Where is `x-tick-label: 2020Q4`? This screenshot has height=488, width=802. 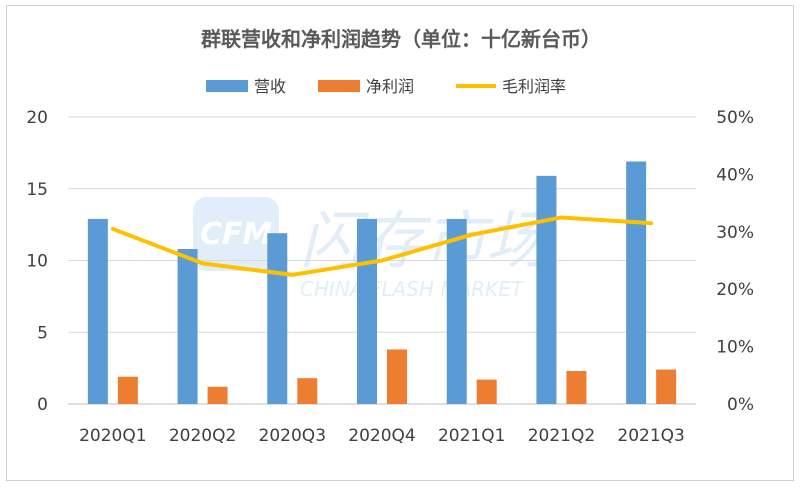 x-tick-label: 2020Q4 is located at coordinates (381, 436).